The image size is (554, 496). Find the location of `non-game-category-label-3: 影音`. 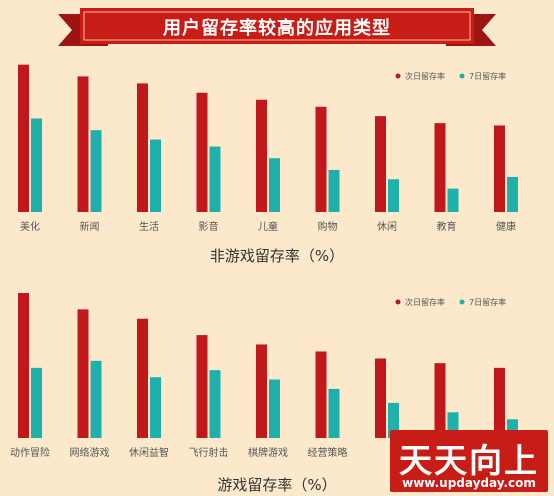

non-game-category-label-3: 影音 is located at coordinates (209, 226).